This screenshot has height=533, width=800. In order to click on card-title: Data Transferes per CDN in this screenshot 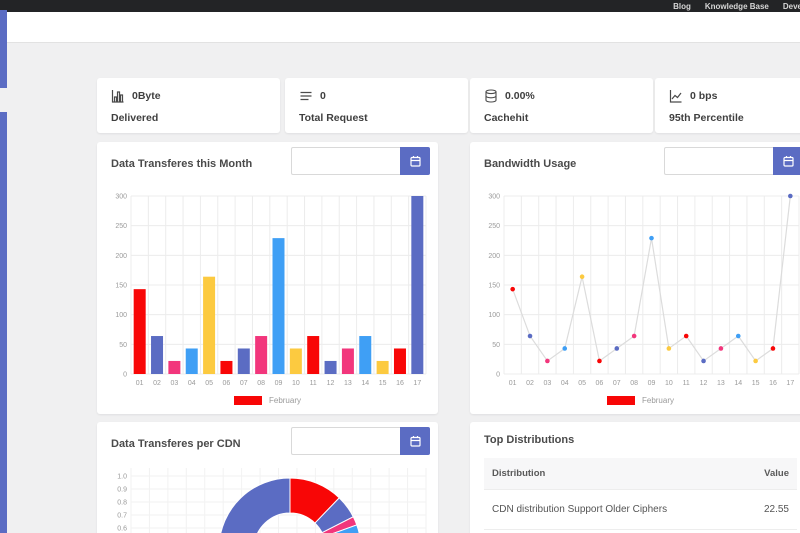, I will do `click(176, 444)`.